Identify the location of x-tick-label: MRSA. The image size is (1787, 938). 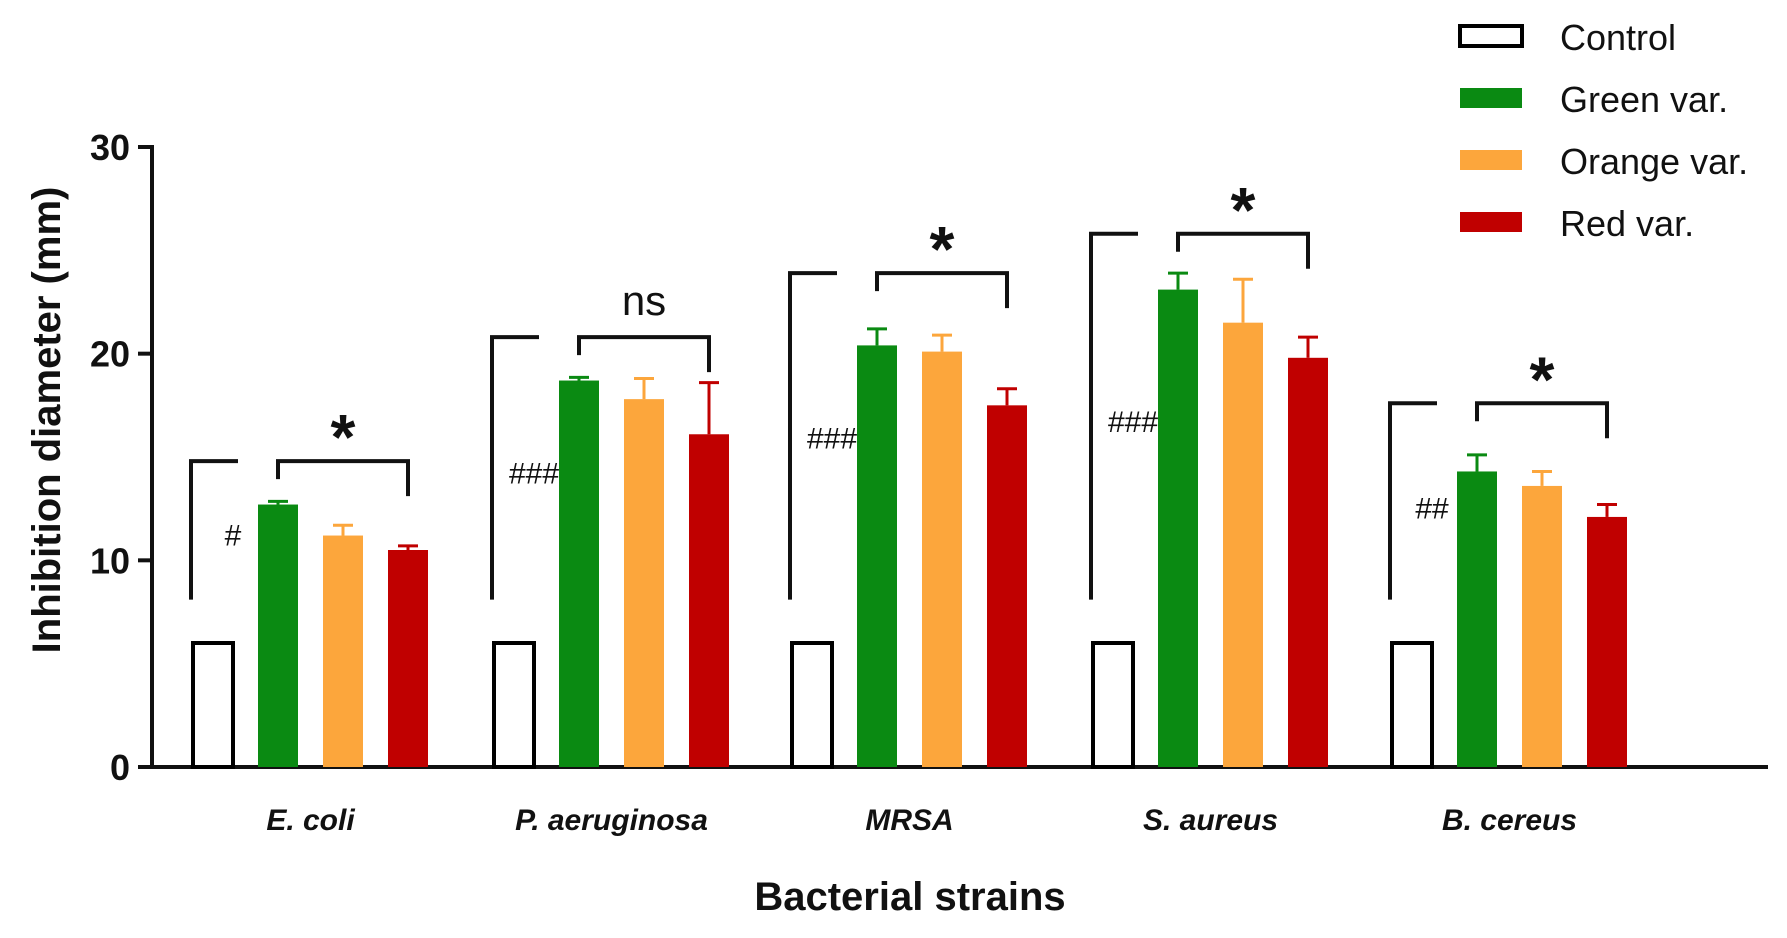
(909, 820).